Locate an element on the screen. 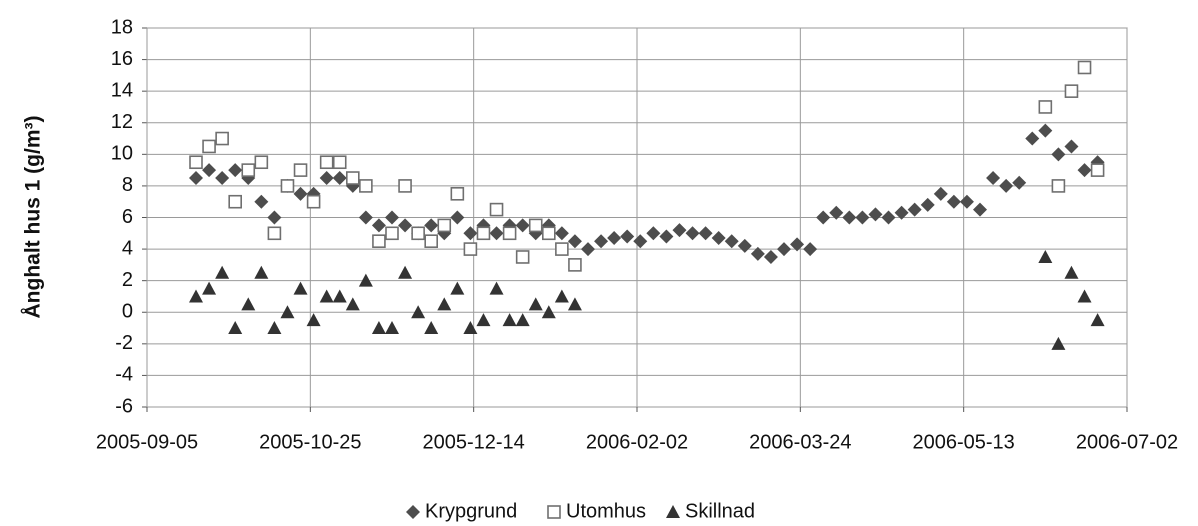 The width and height of the screenshot is (1198, 526). x-tick-label: 2005-12-14 is located at coordinates (474, 442).